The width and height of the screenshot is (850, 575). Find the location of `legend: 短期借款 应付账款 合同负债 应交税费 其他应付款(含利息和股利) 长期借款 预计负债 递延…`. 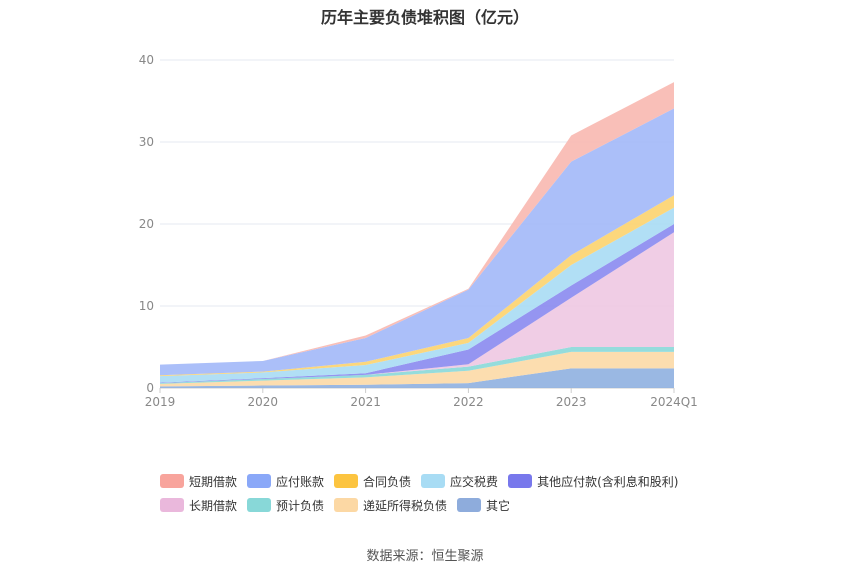

legend: 短期借款 应付账款 合同负债 应交税费 其他应付款(含利息和股利) 长期借款 预计负债 递延… is located at coordinates (460, 494).